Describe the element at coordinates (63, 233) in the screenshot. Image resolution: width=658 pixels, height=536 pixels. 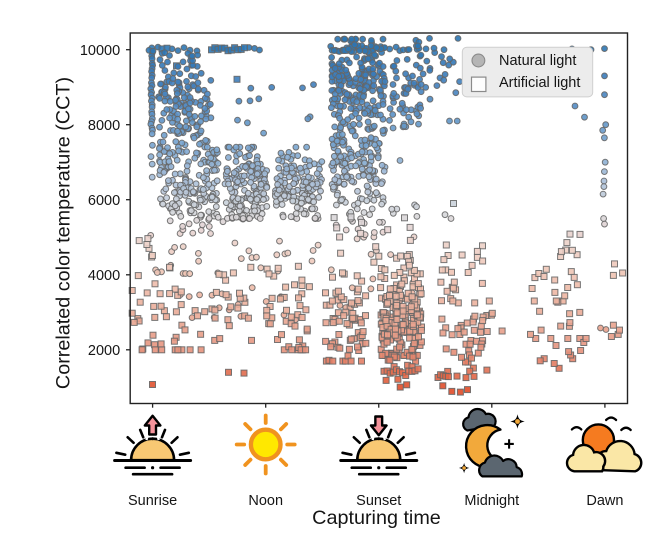
I see `svg-text:Correlated color temperature (: Correlated color temperature (CCT)` at that location.